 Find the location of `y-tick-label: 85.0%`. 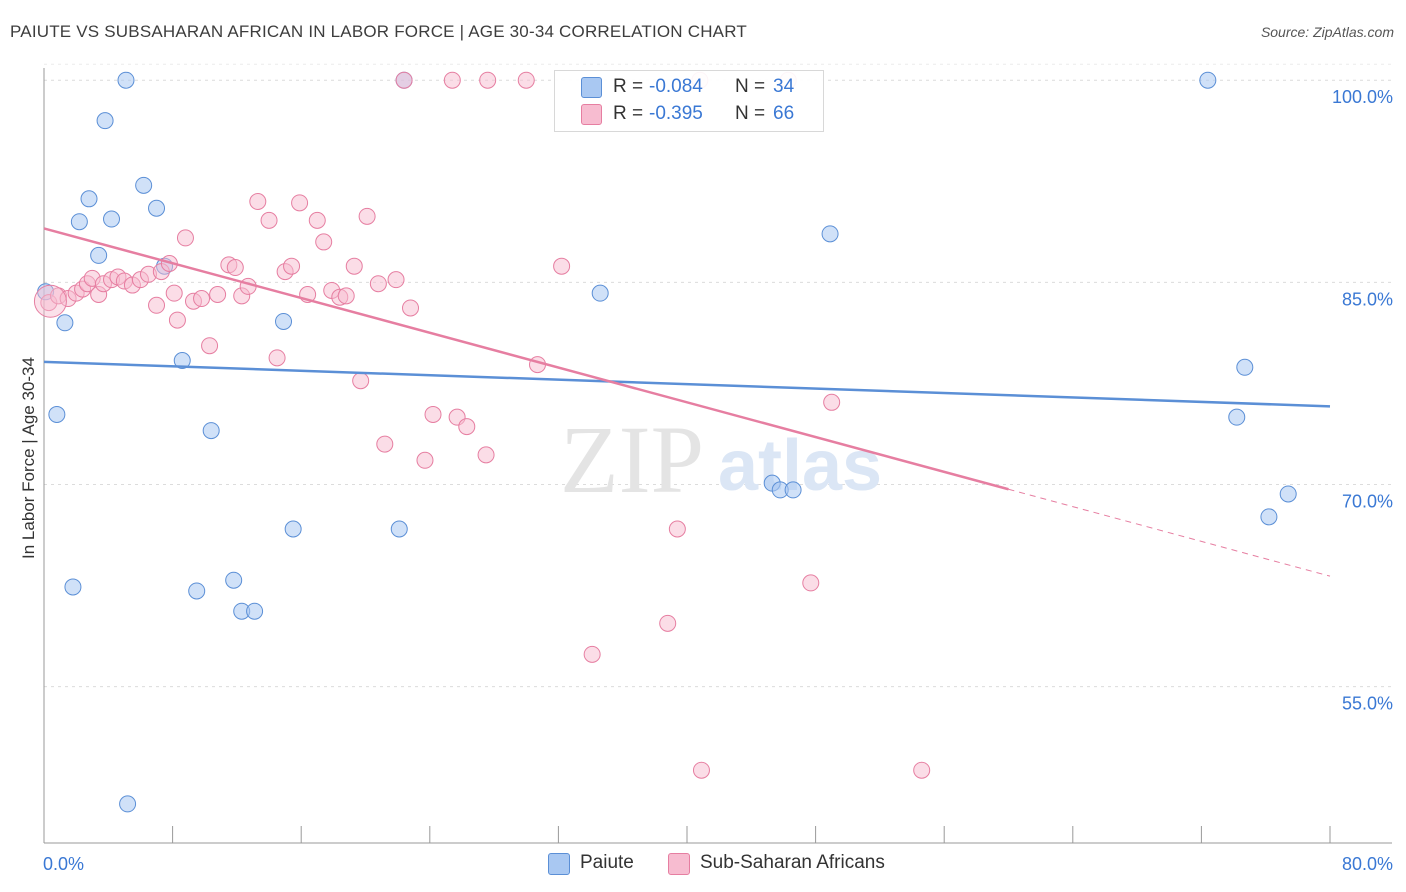

y-tick-label: 85.0% is located at coordinates (1367, 299).